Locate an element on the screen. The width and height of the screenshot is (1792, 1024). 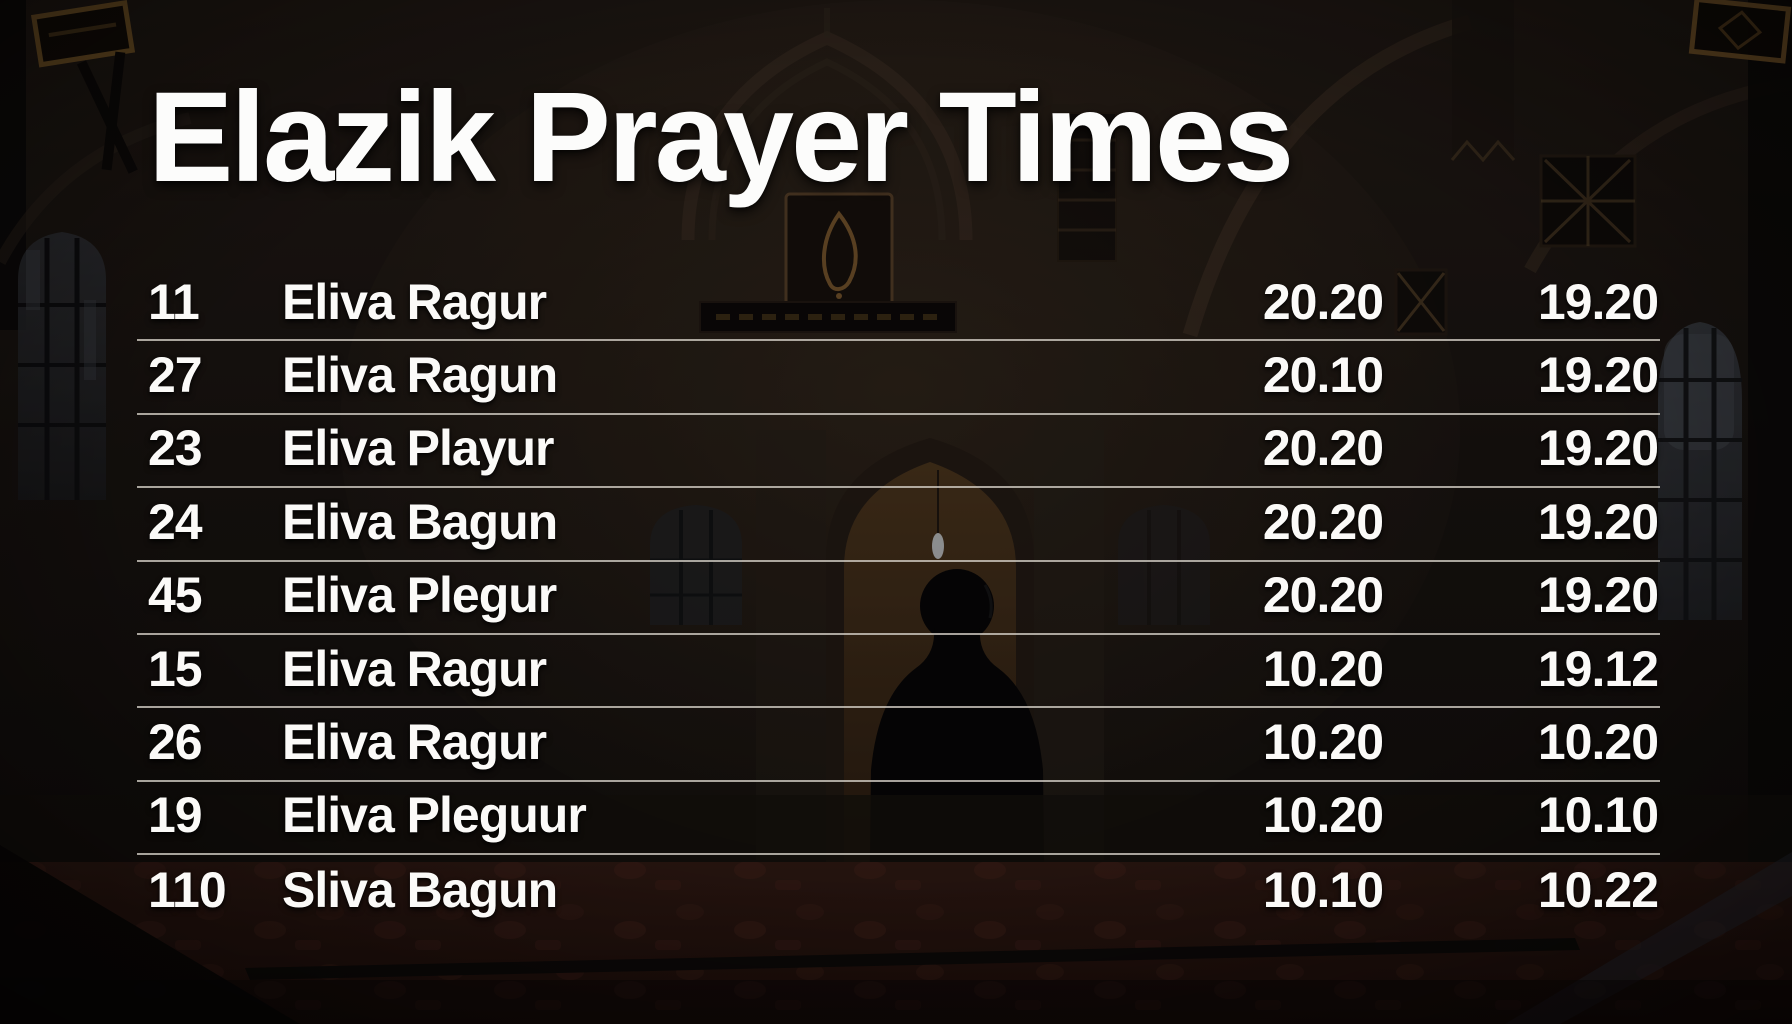
row-time-2: 10.22 is located at coordinates (1598, 889).